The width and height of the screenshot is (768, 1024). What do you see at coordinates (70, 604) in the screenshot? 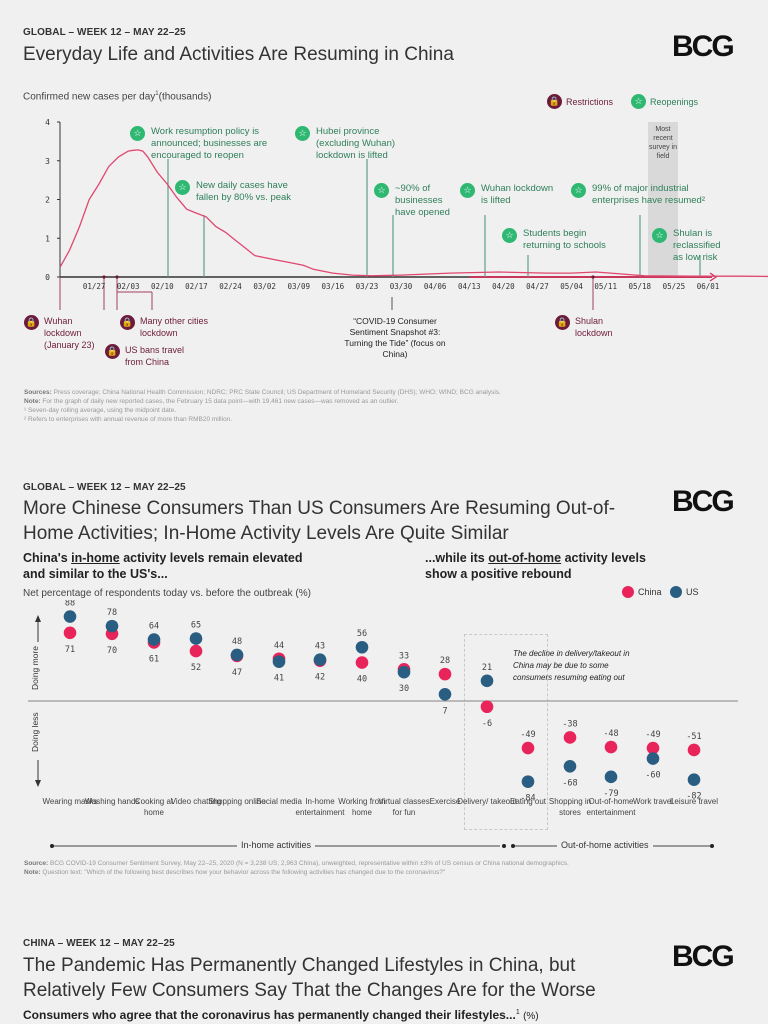
I see `value-label-top: 88` at bounding box center [70, 604].